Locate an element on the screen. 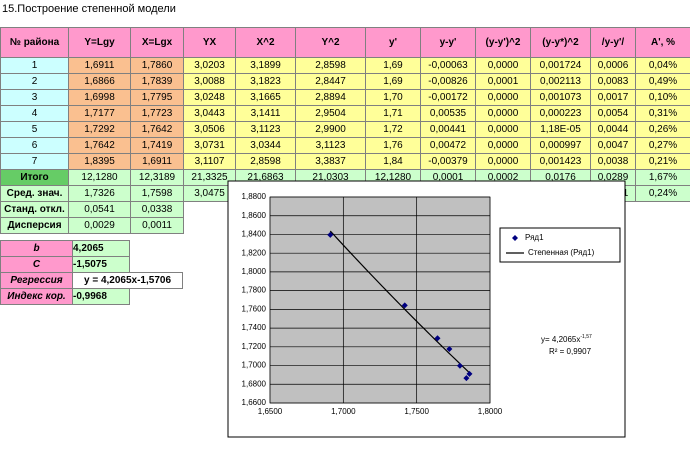 This screenshot has height=468, width=690. y-tick-label: 1,7000 is located at coordinates (254, 365).